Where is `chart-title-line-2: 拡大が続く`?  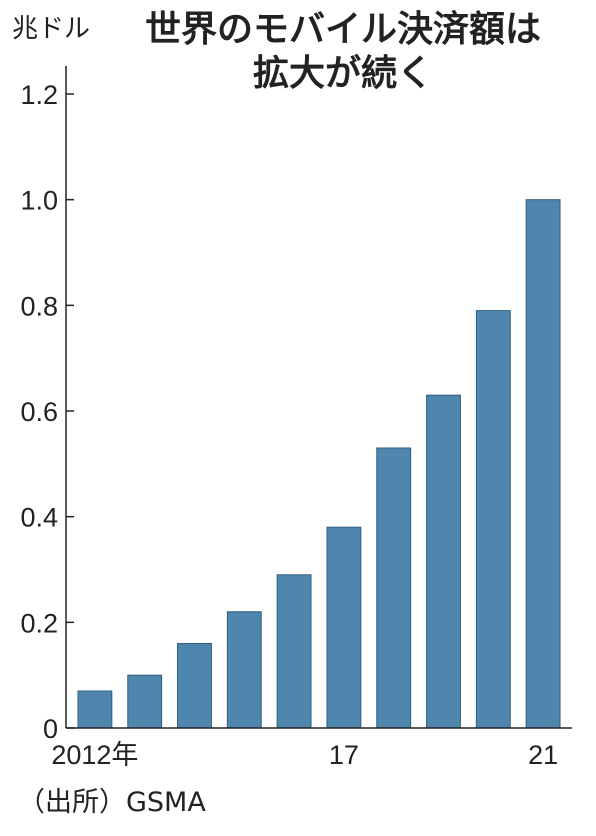 chart-title-line-2: 拡大が続く is located at coordinates (342, 73).